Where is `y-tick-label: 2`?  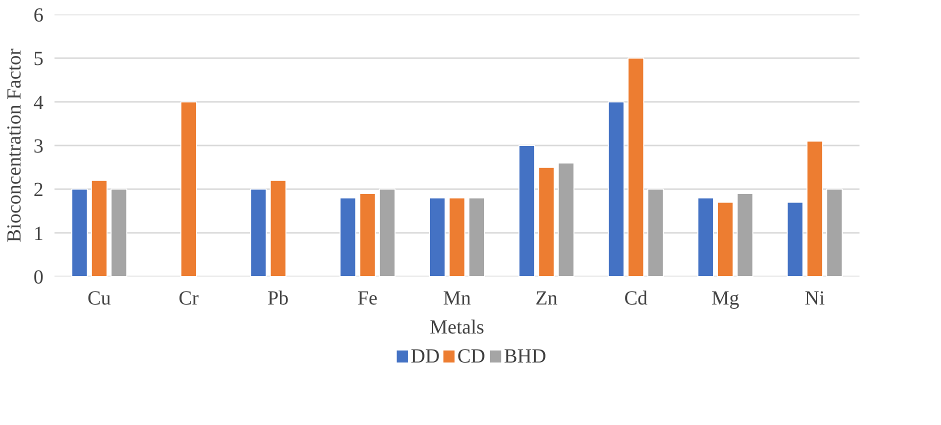 y-tick-label: 2 is located at coordinates (39, 190).